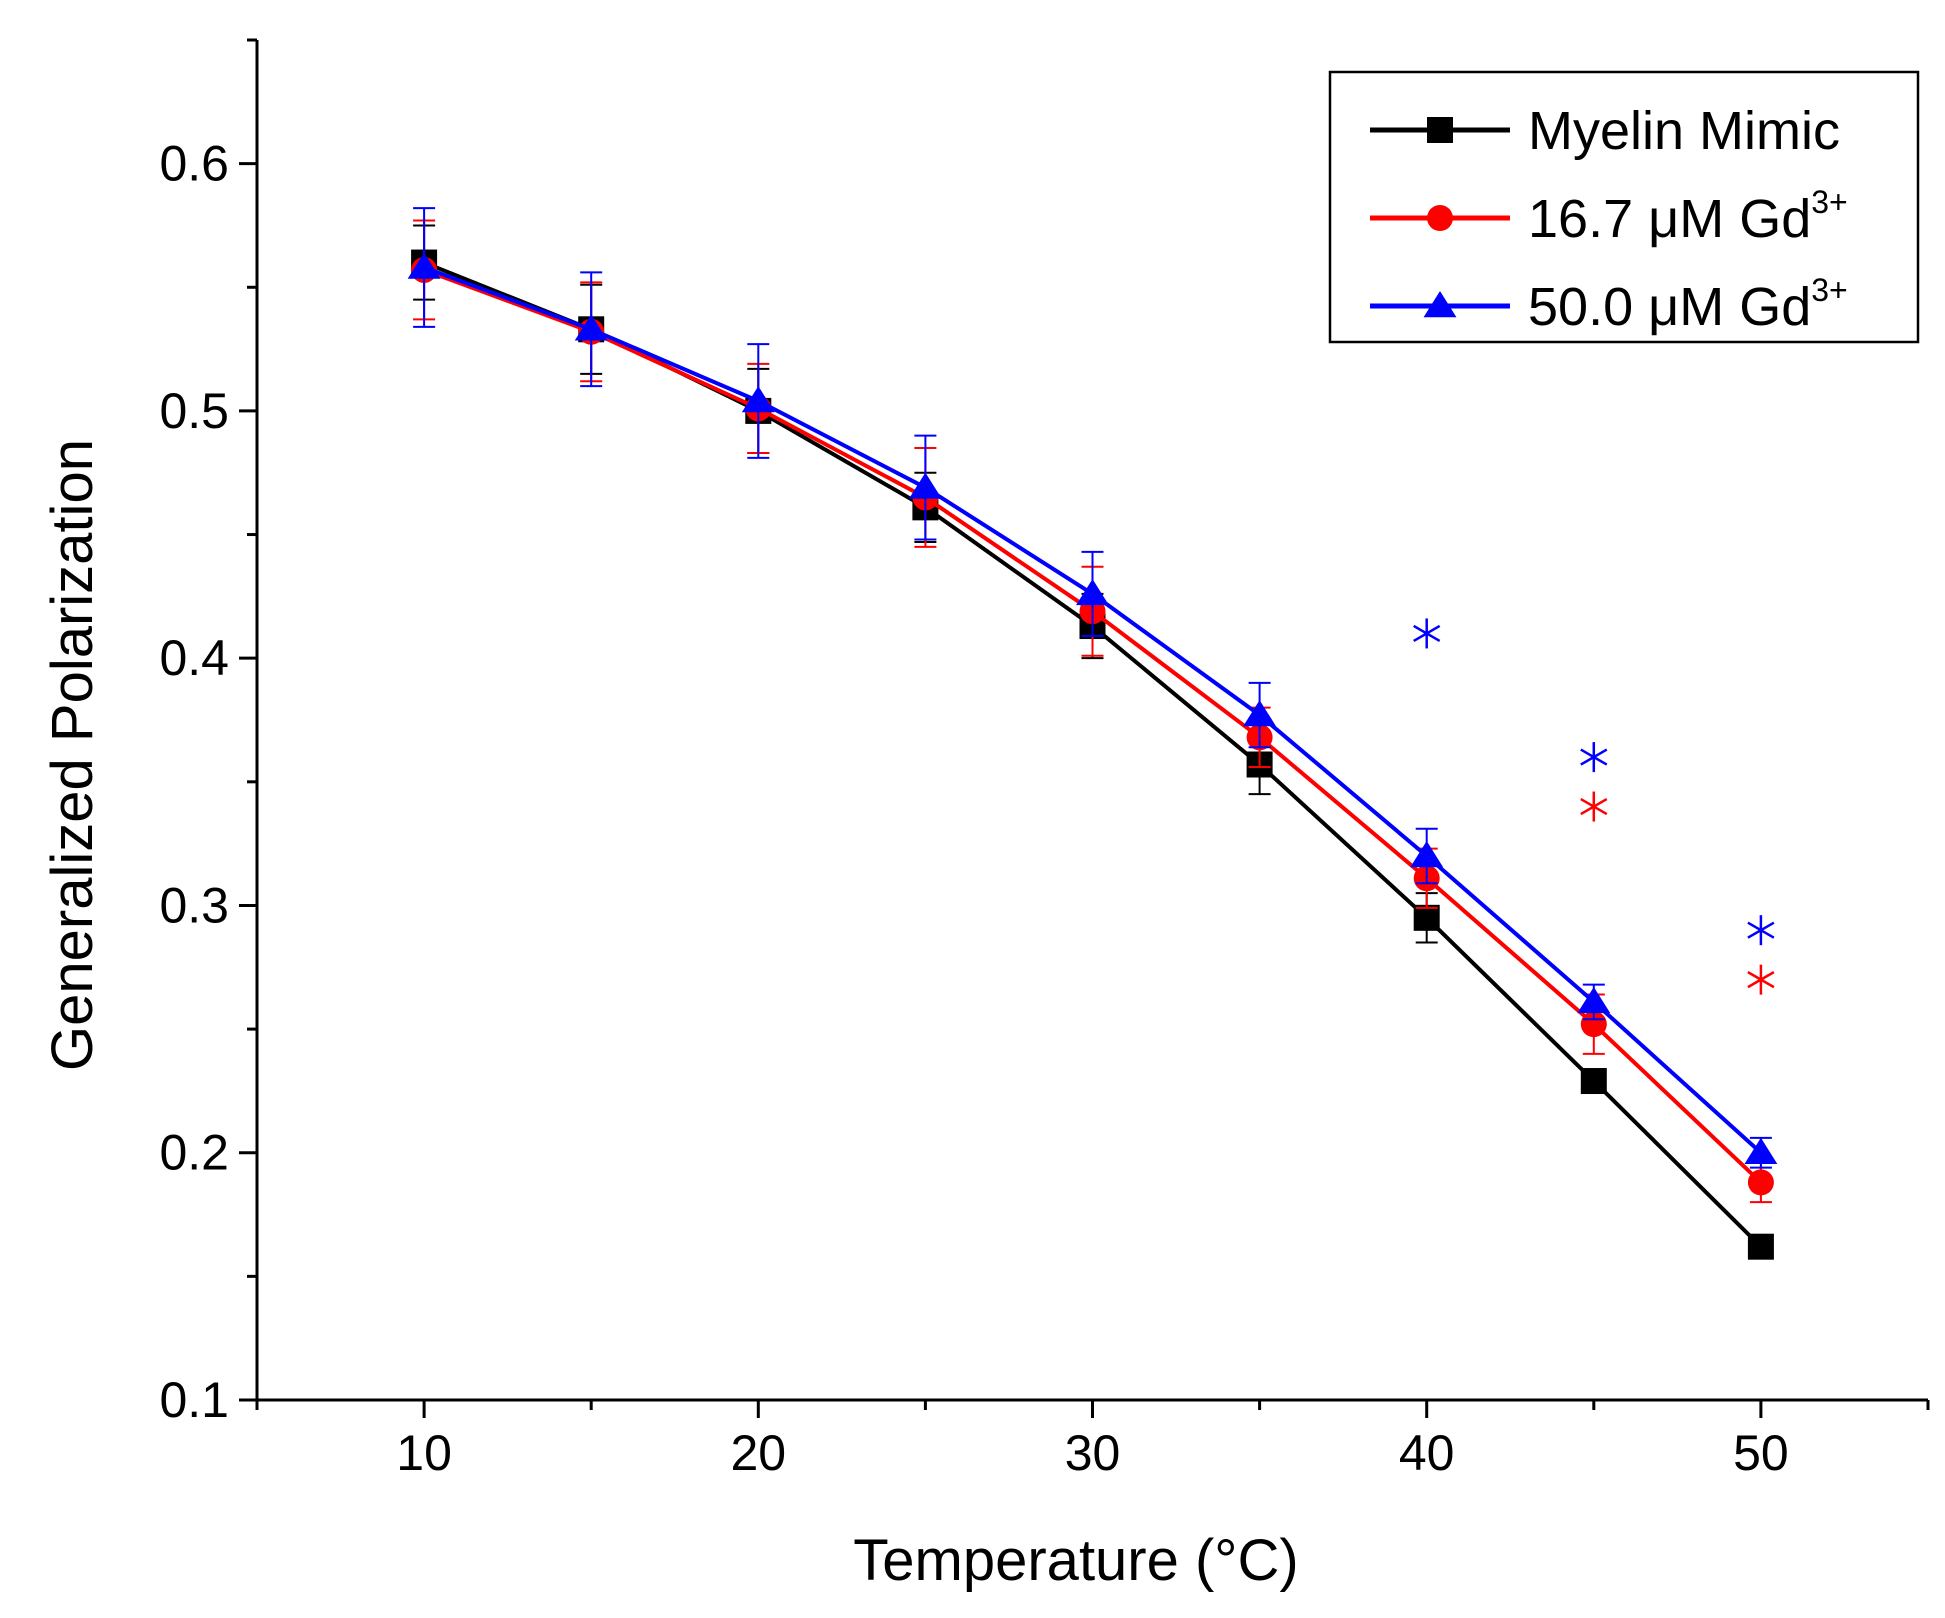 This screenshot has height=1618, width=1945. I want to click on y-tick-label: 0.2, so click(194, 1153).